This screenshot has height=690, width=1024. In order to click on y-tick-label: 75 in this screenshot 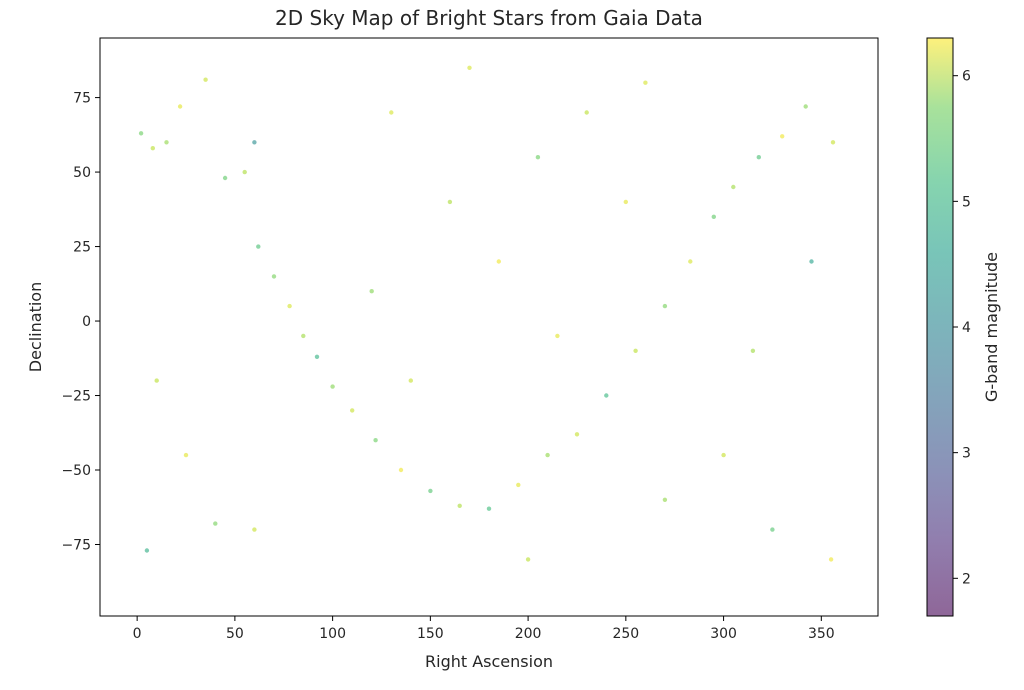, I will do `click(82, 99)`.